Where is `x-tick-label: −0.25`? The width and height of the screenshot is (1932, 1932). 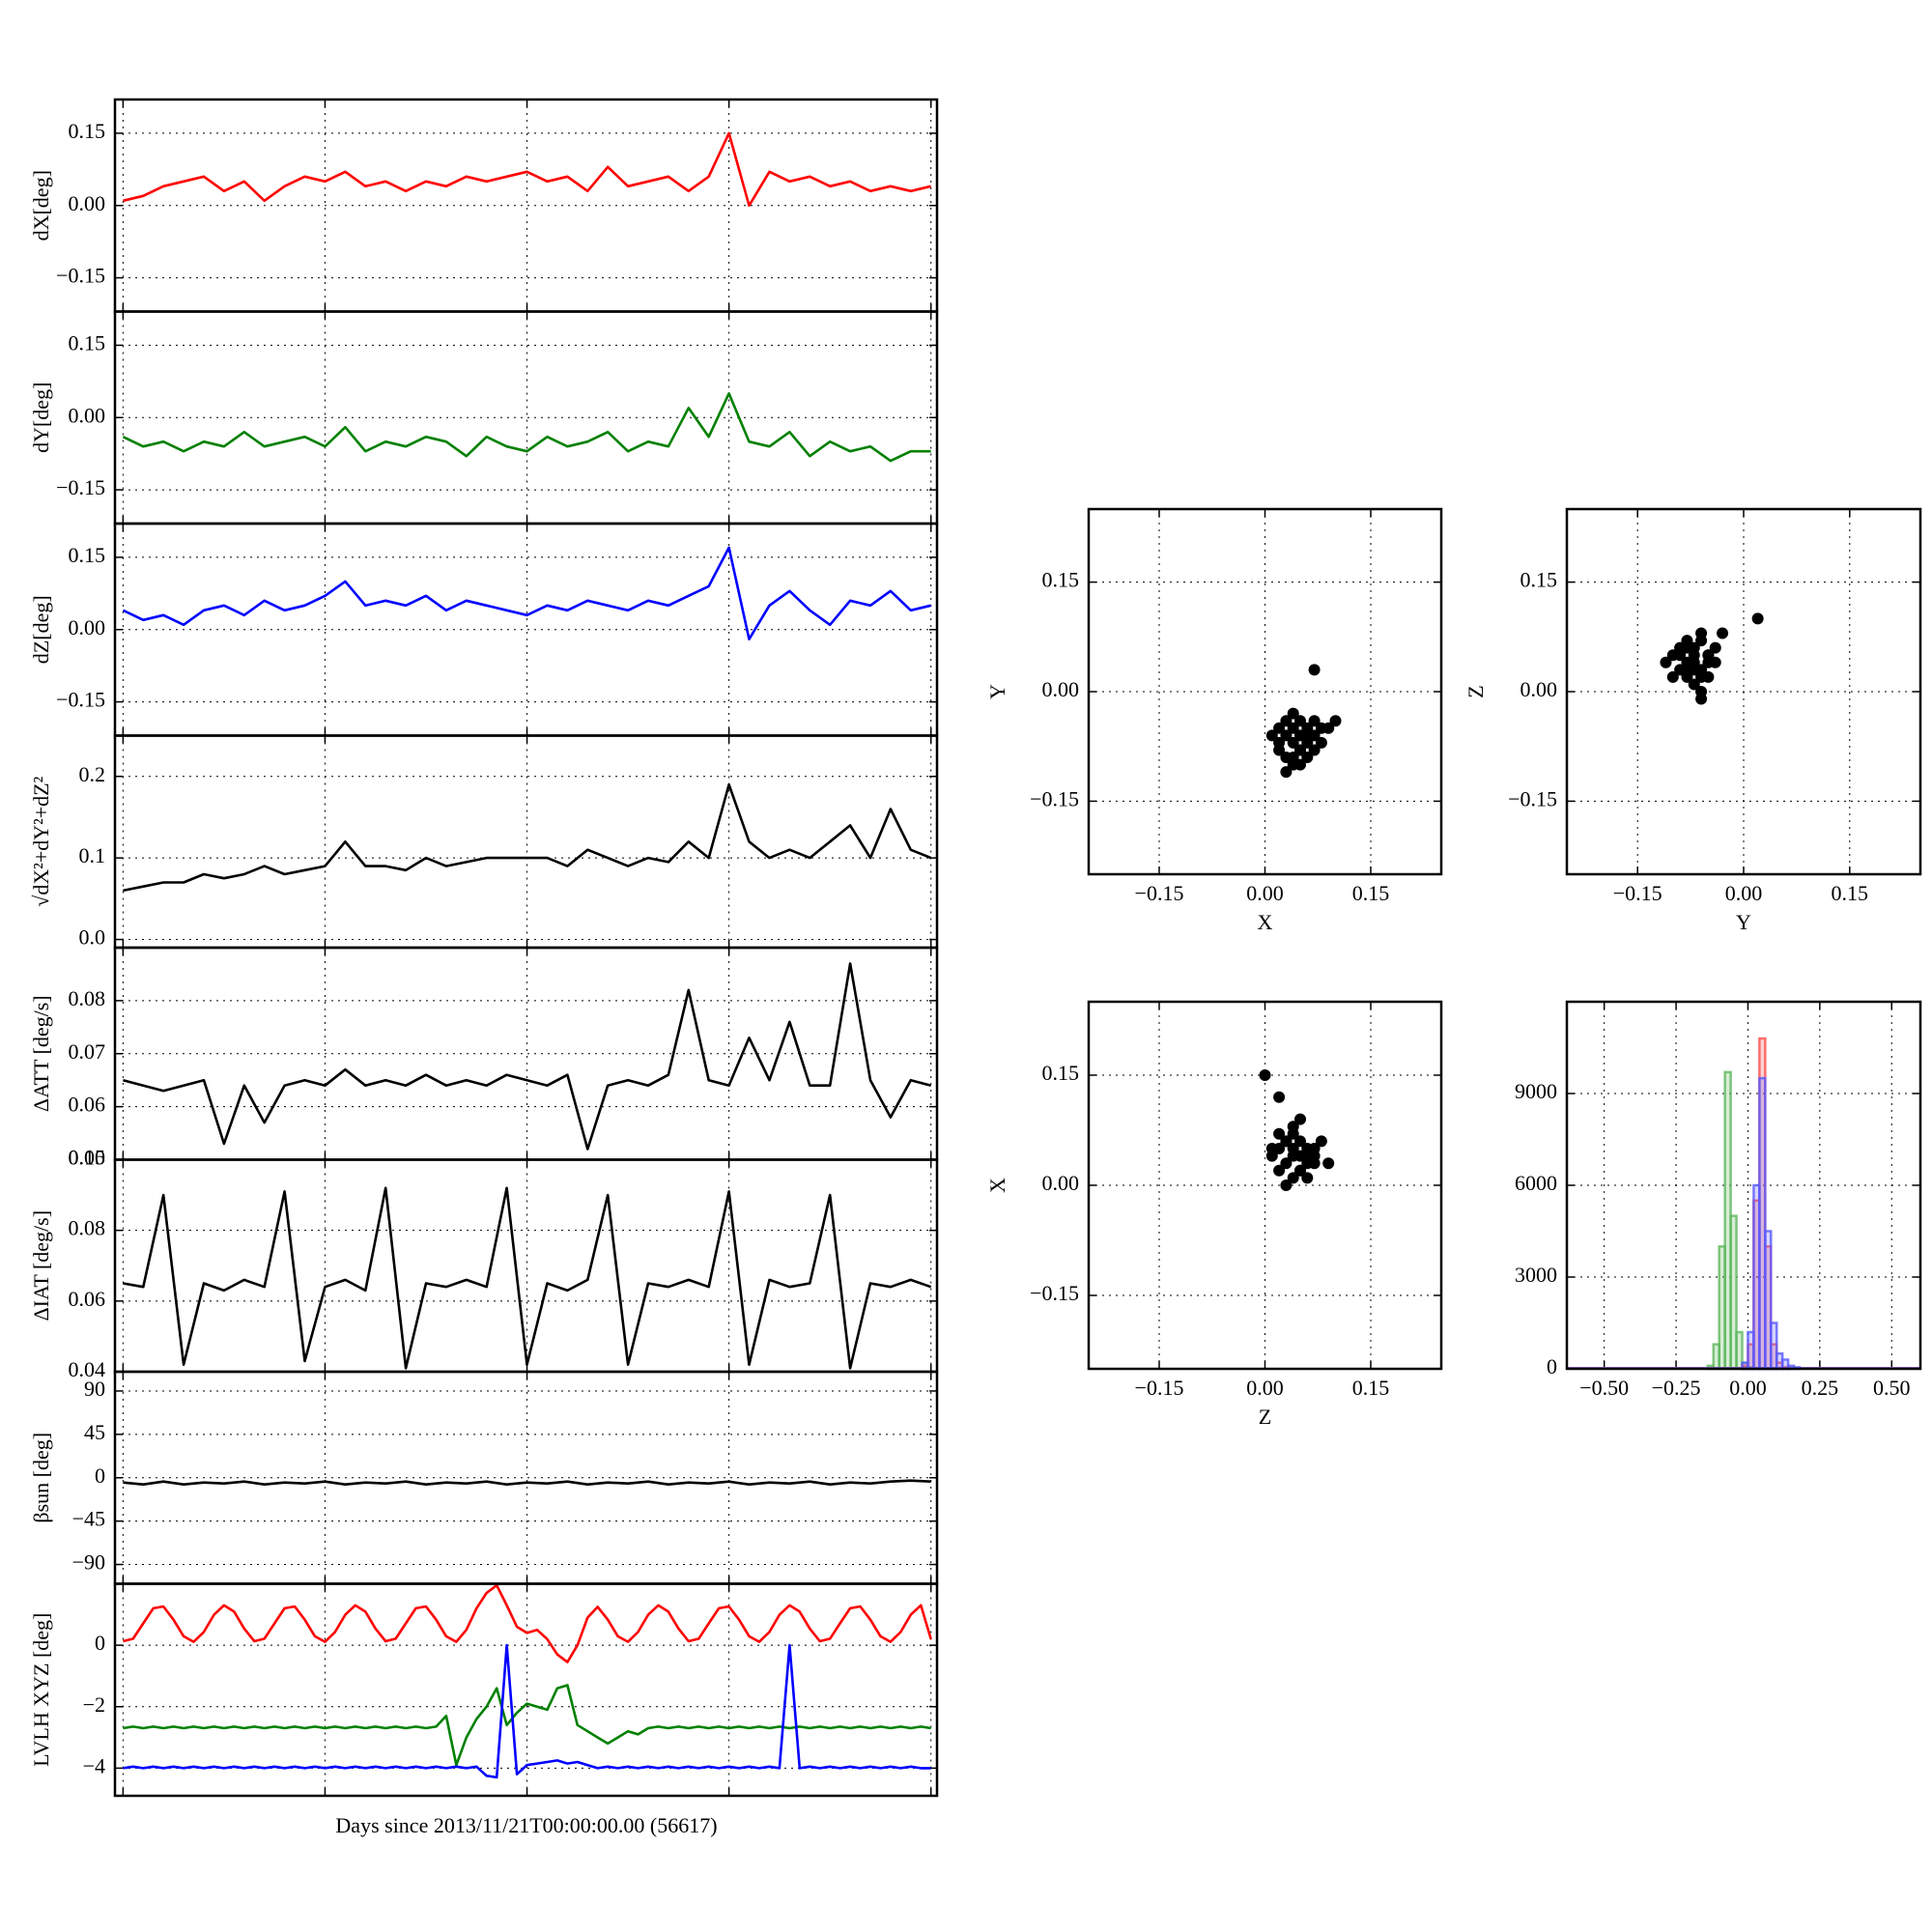
x-tick-label: −0.25 is located at coordinates (1676, 1388).